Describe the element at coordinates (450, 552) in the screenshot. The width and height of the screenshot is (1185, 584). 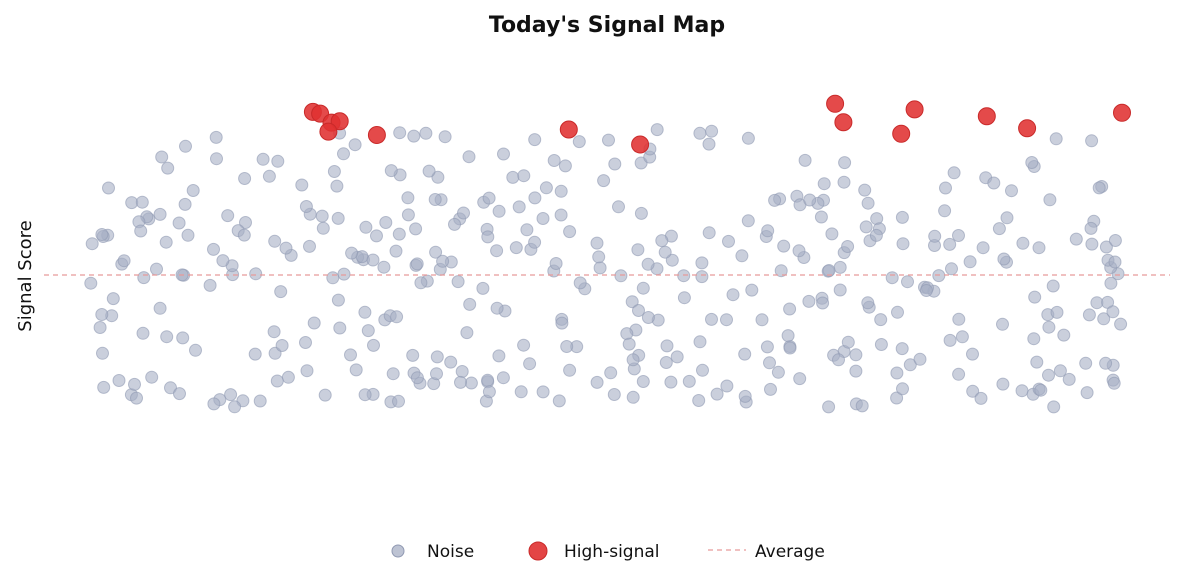
I see `legend-noise-label: Noise` at that location.